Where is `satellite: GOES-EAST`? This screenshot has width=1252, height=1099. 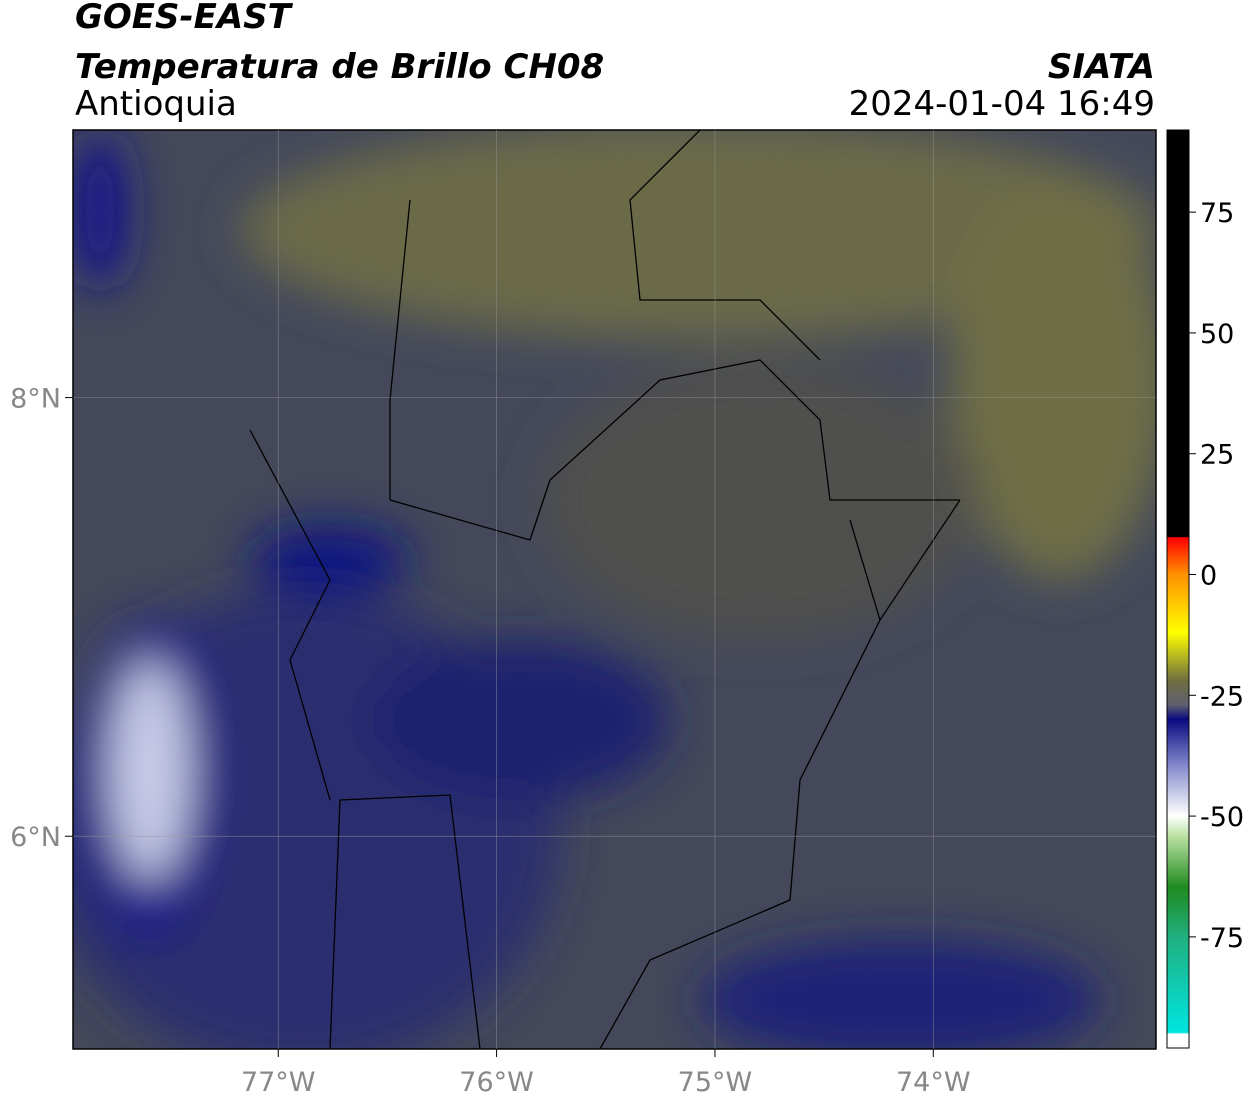
satellite: GOES-EAST is located at coordinates (184, 18).